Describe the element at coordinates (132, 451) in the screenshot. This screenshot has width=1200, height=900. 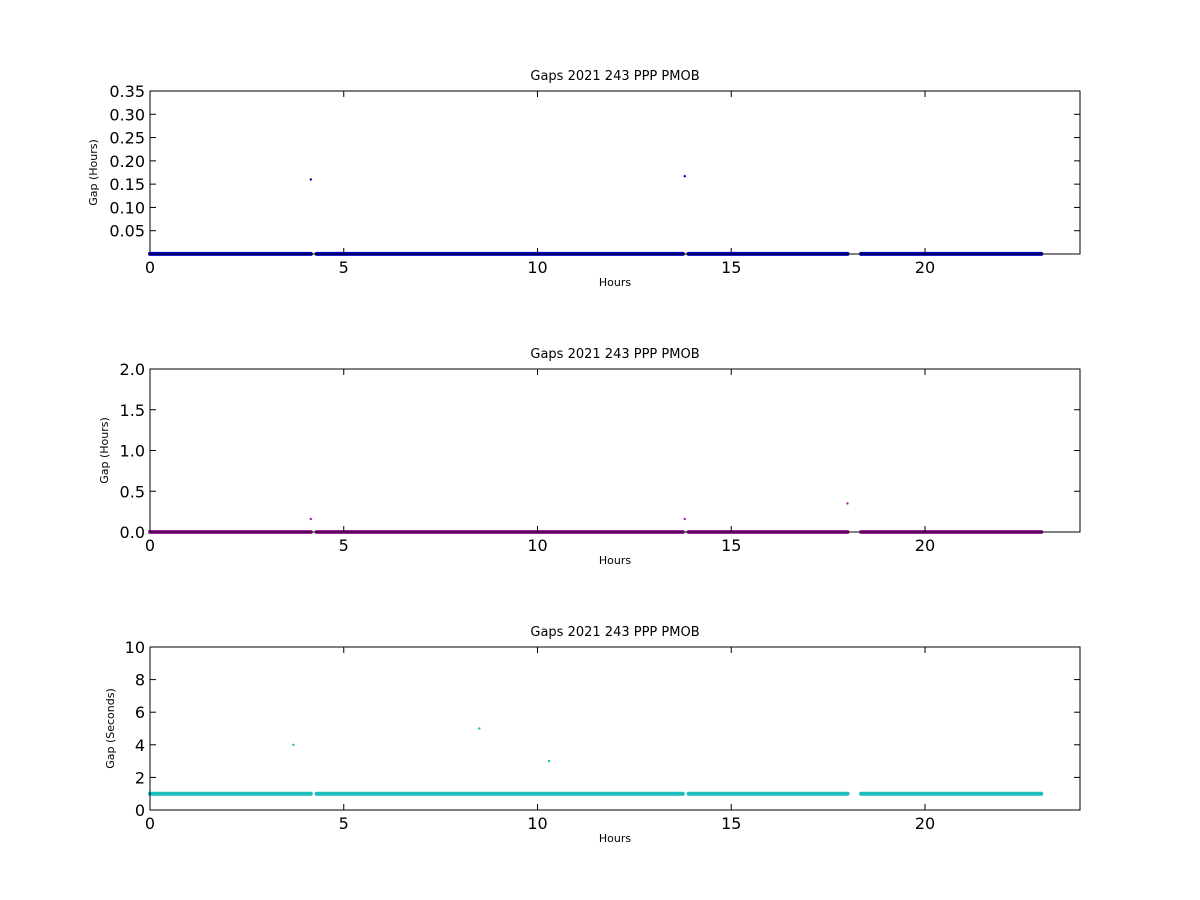
I see `y-tick-label: 1.0` at that location.